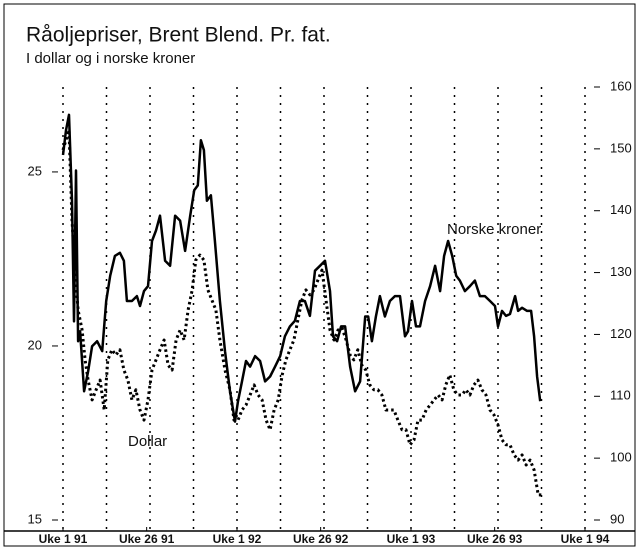  What do you see at coordinates (494, 229) in the screenshot?
I see `annotation: Norske kroner` at bounding box center [494, 229].